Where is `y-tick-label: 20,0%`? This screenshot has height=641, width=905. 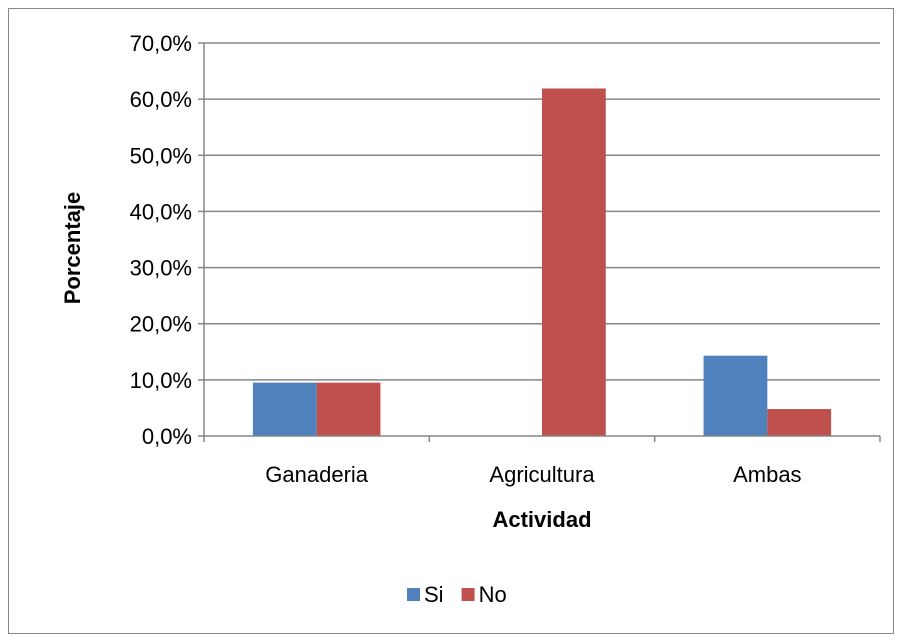 y-tick-label: 20,0% is located at coordinates (161, 324).